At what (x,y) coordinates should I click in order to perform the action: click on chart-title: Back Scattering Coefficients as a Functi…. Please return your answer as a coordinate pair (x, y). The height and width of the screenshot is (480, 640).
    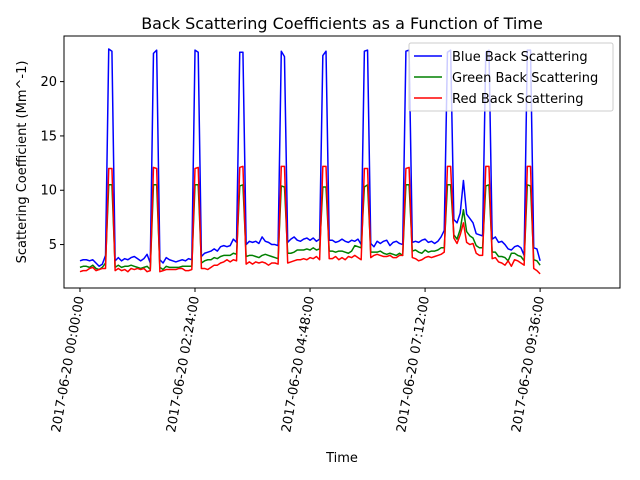
    Looking at the image, I should click on (342, 23).